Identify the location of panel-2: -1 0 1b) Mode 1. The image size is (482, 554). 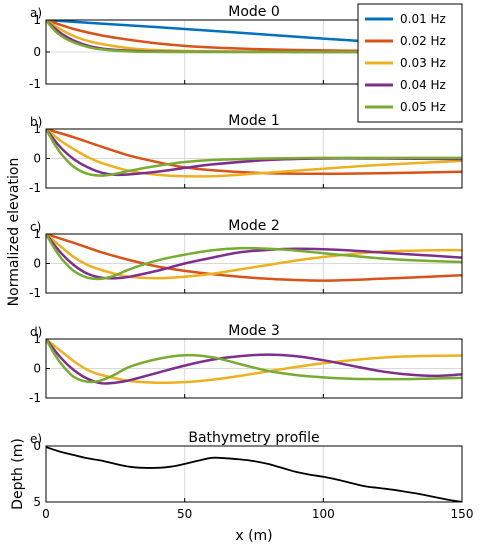
(246, 154).